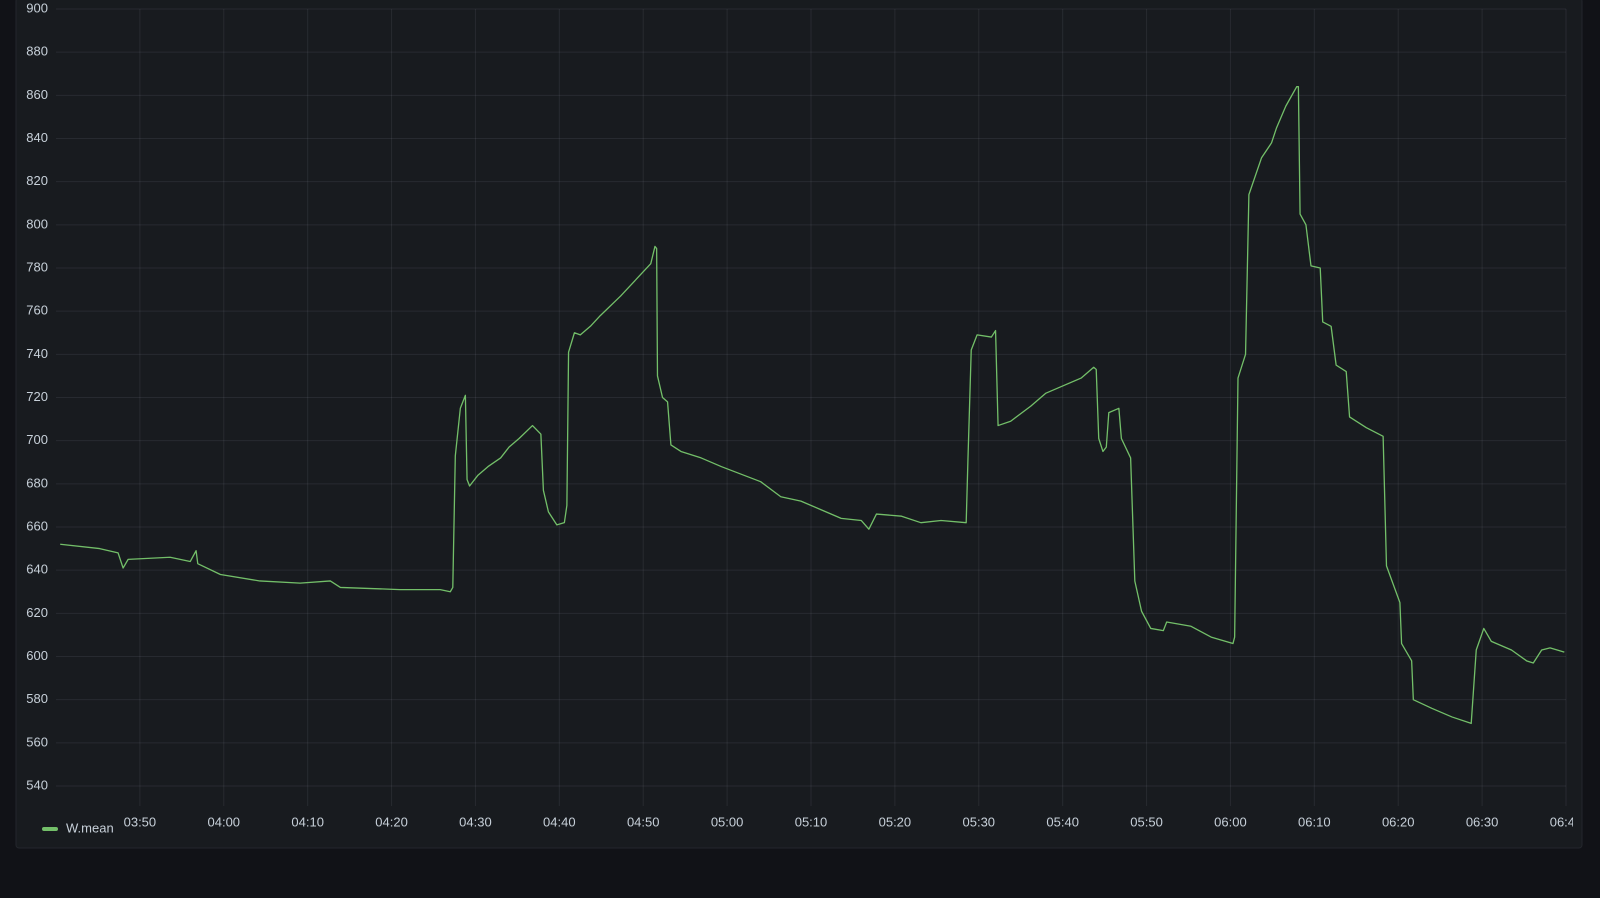 The height and width of the screenshot is (898, 1600). I want to click on x-tick-label: 06:40, so click(1566, 821).